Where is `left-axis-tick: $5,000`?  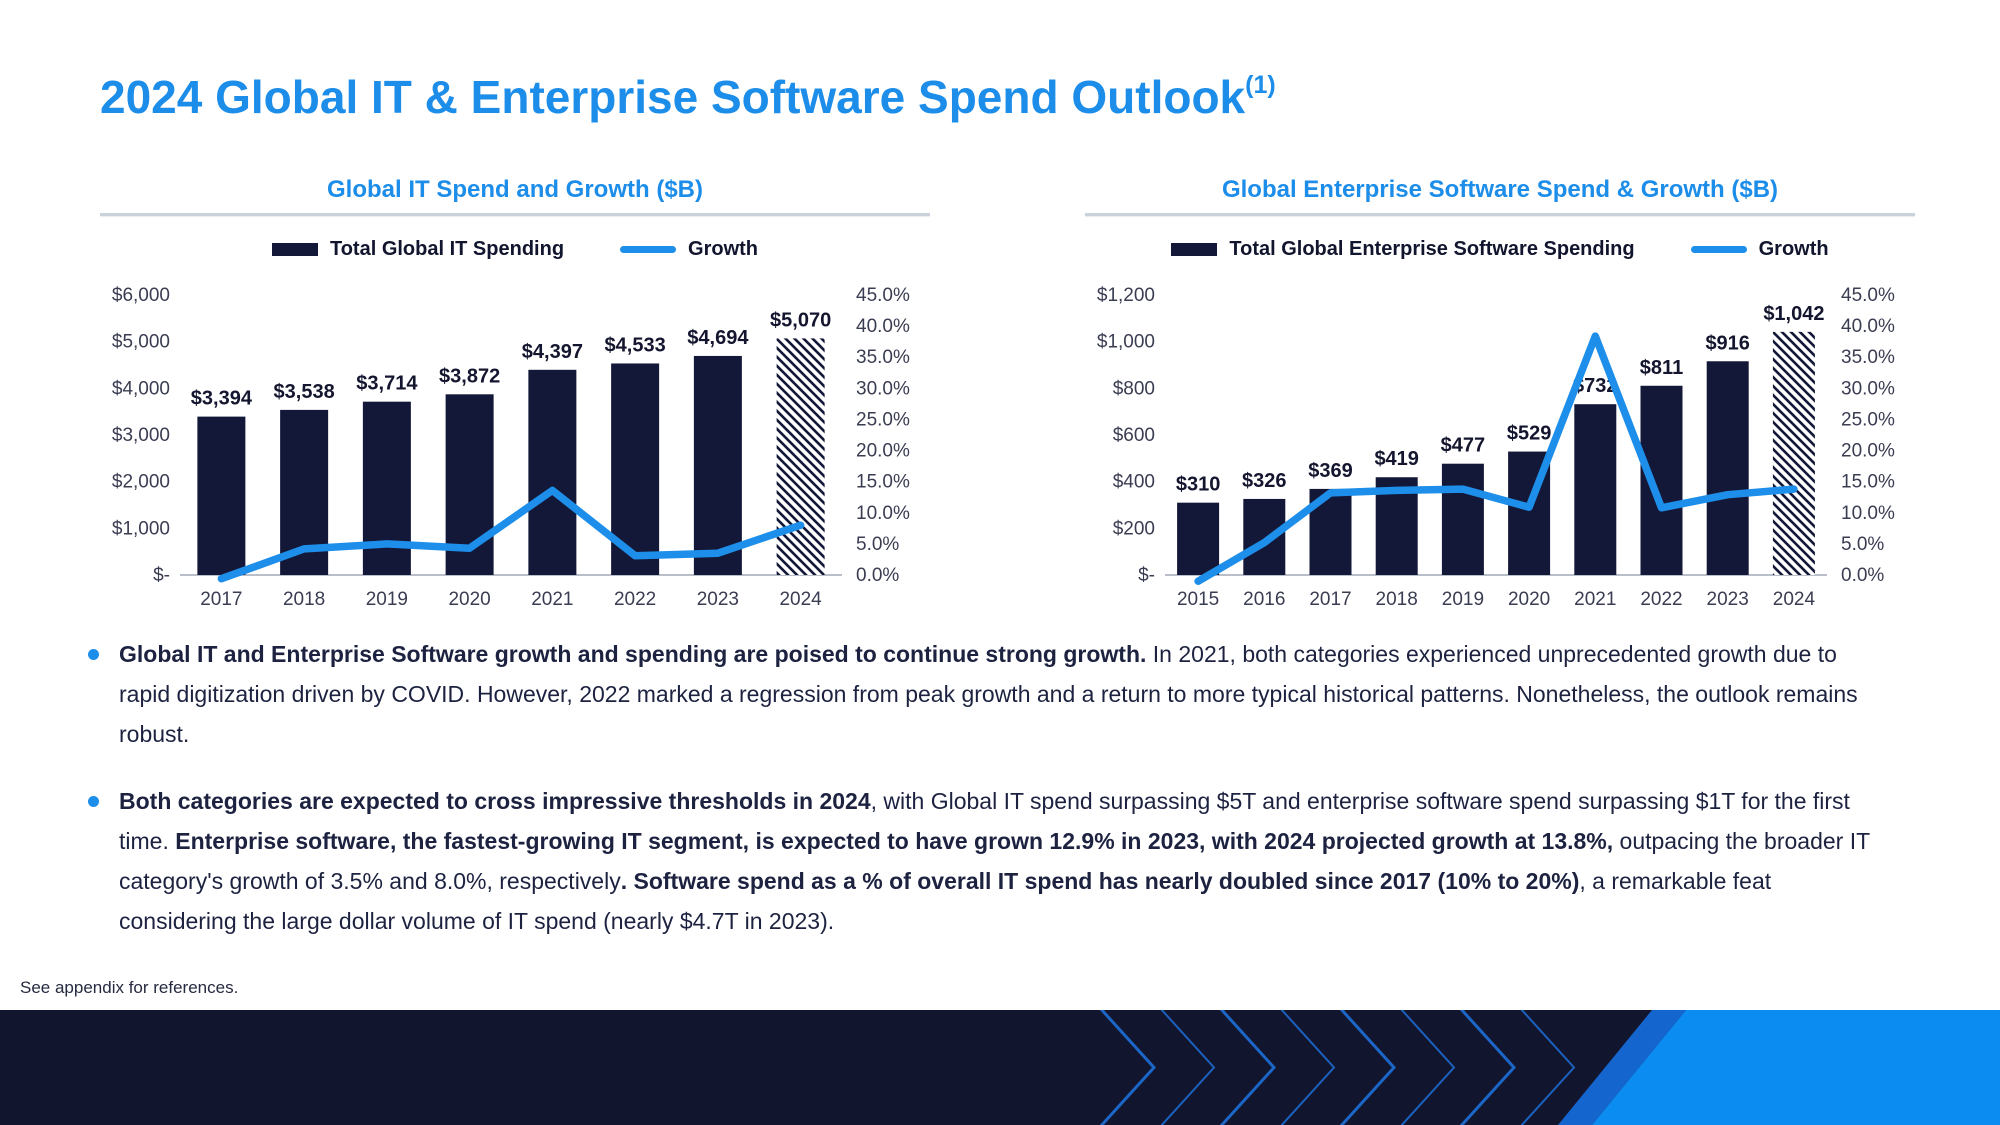 left-axis-tick: $5,000 is located at coordinates (141, 342).